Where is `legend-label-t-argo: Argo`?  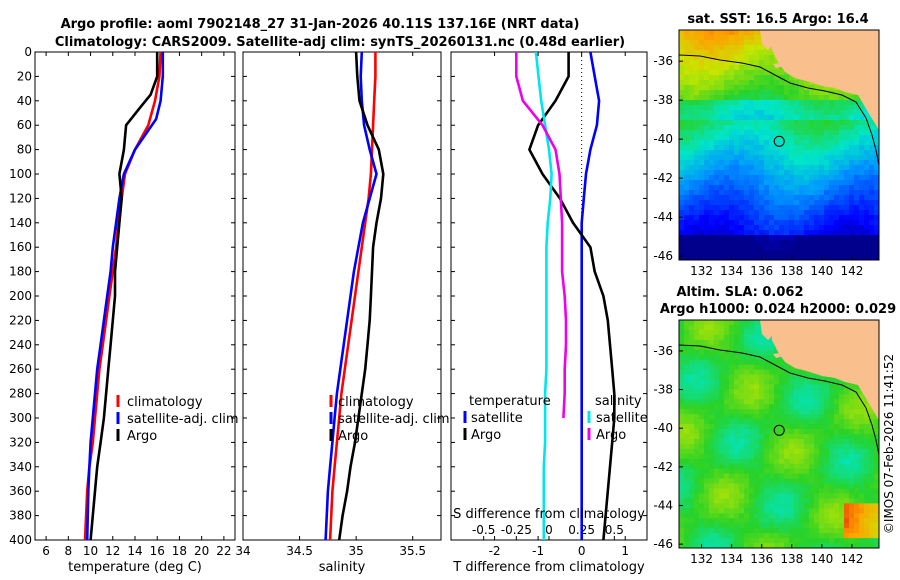 legend-label-t-argo: Argo is located at coordinates (486, 435).